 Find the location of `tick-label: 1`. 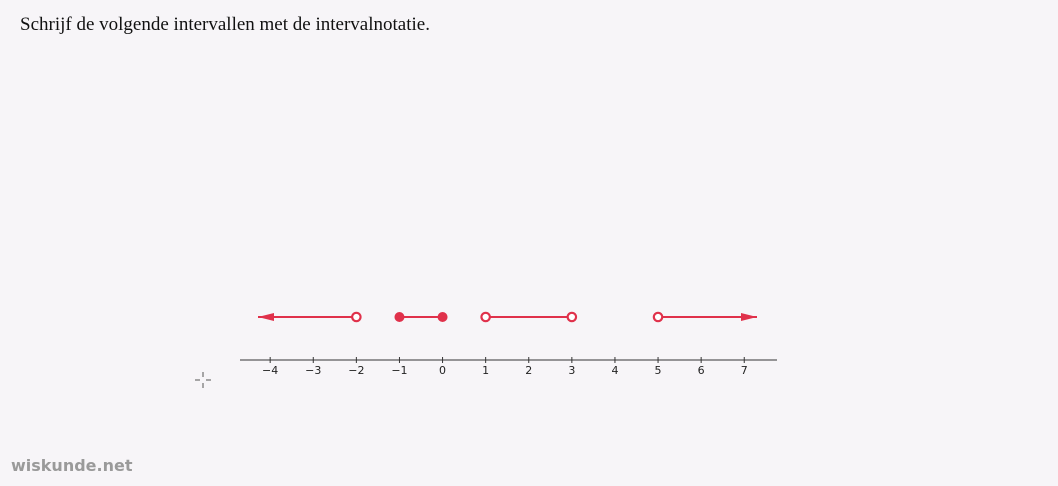

tick-label: 1 is located at coordinates (485, 370).